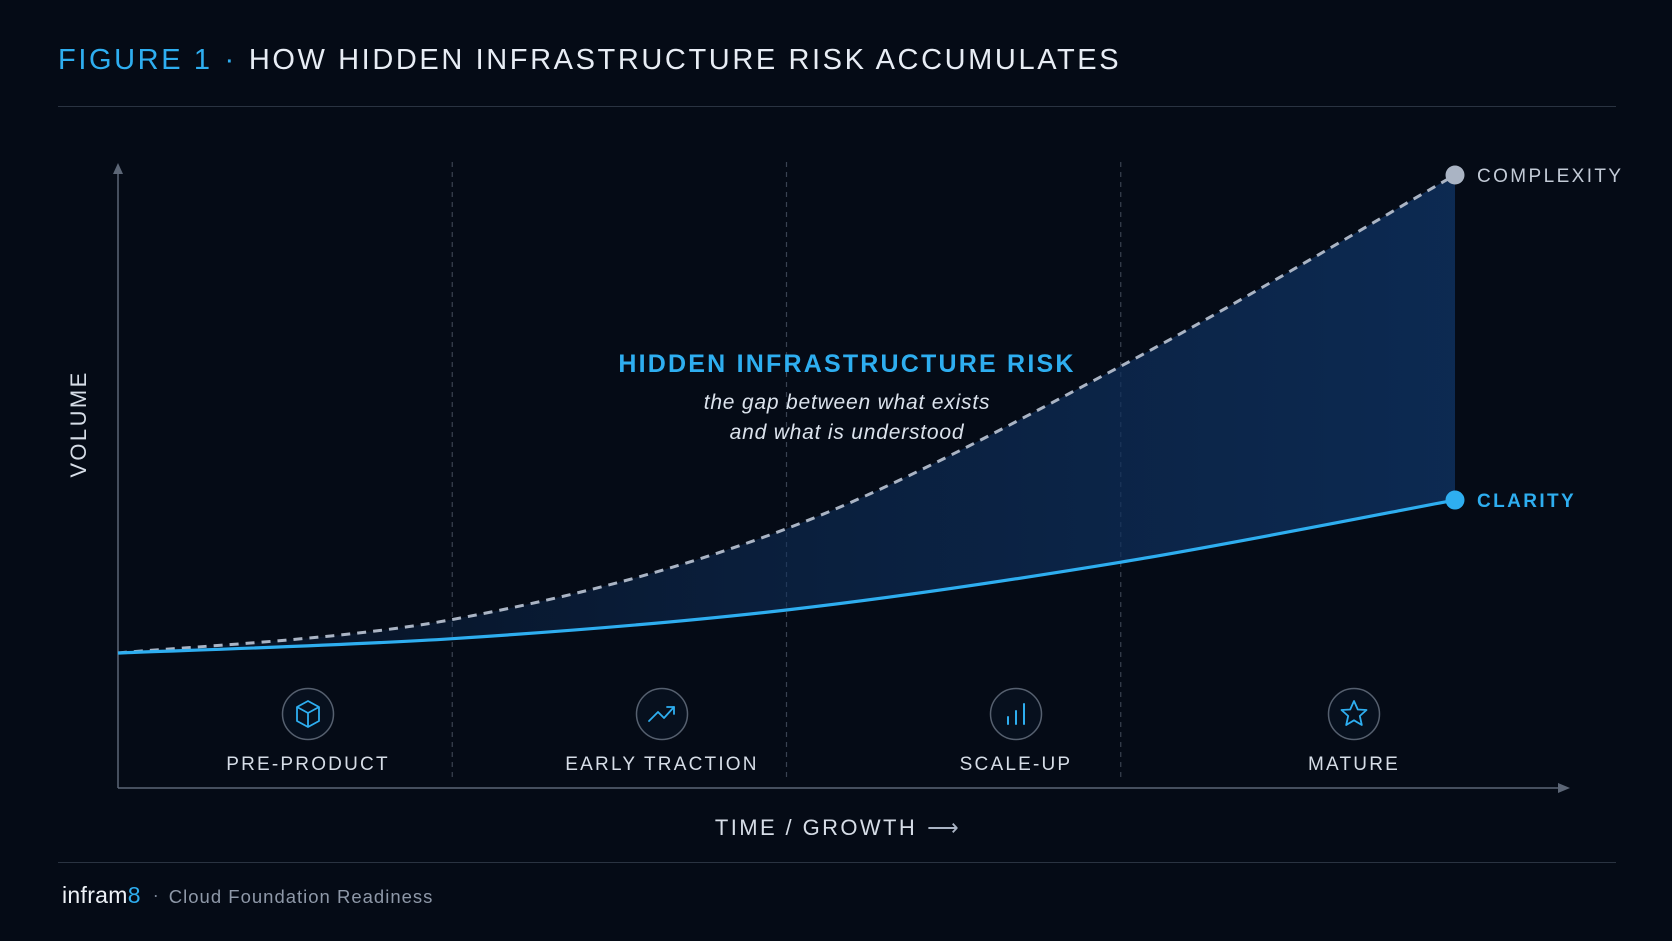 This screenshot has height=941, width=1672. I want to click on stage-icon-early-traction, so click(662, 714).